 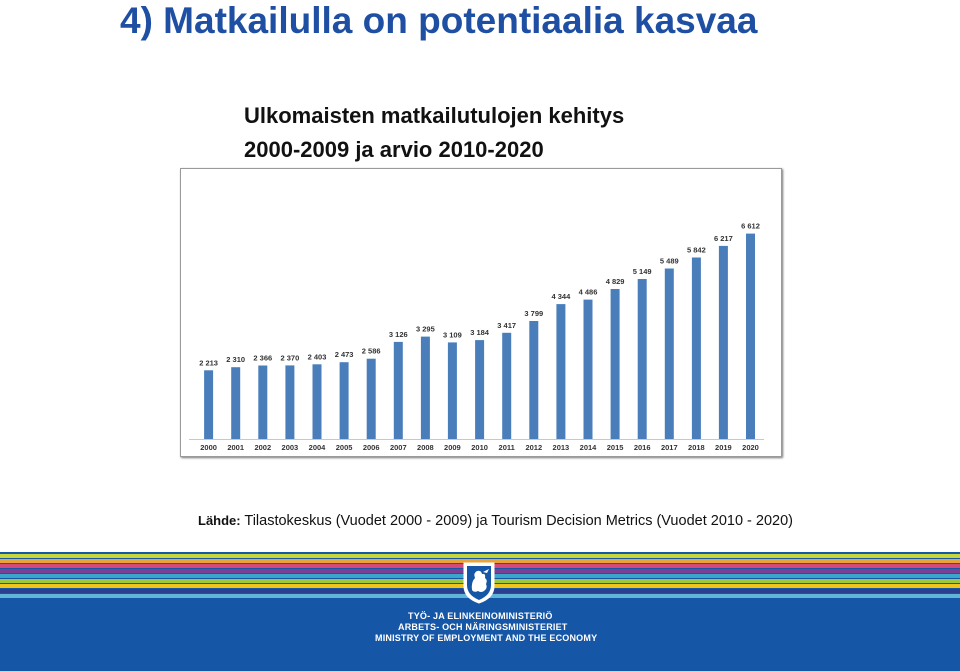 I want to click on bar-2019, so click(x=723, y=342).